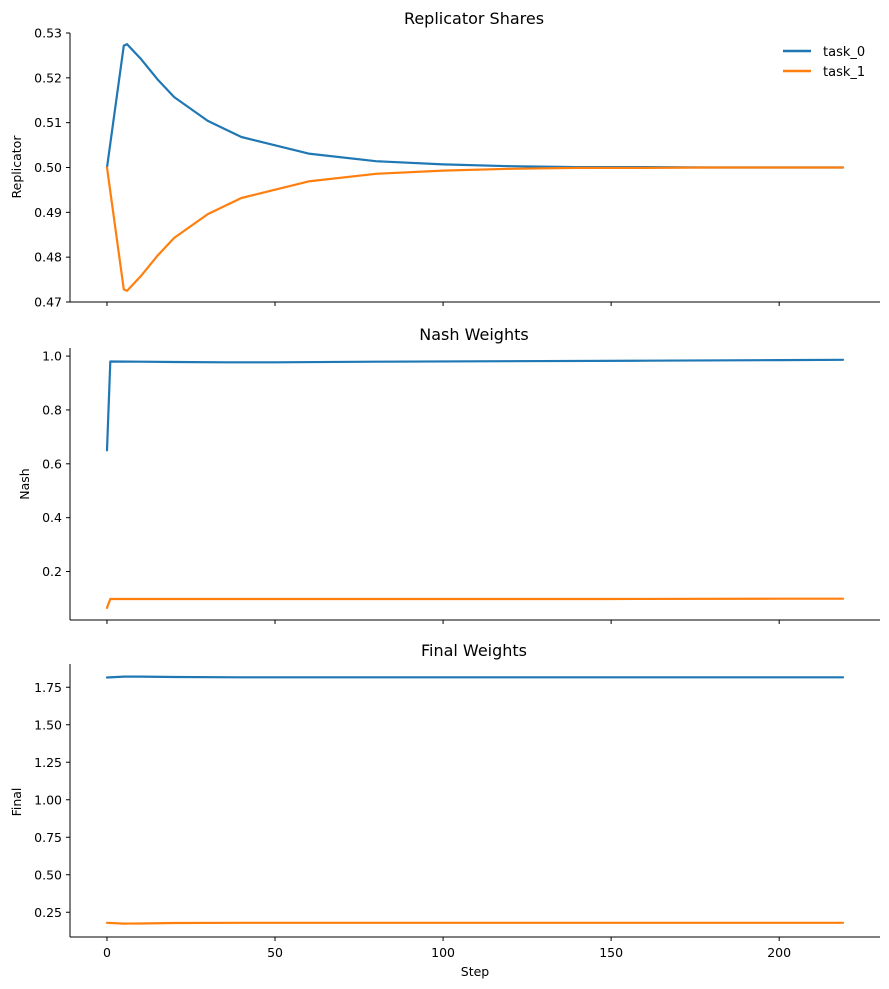 Image resolution: width=889 pixels, height=989 pixels. I want to click on legend-label-task-1: task_1, so click(844, 72).